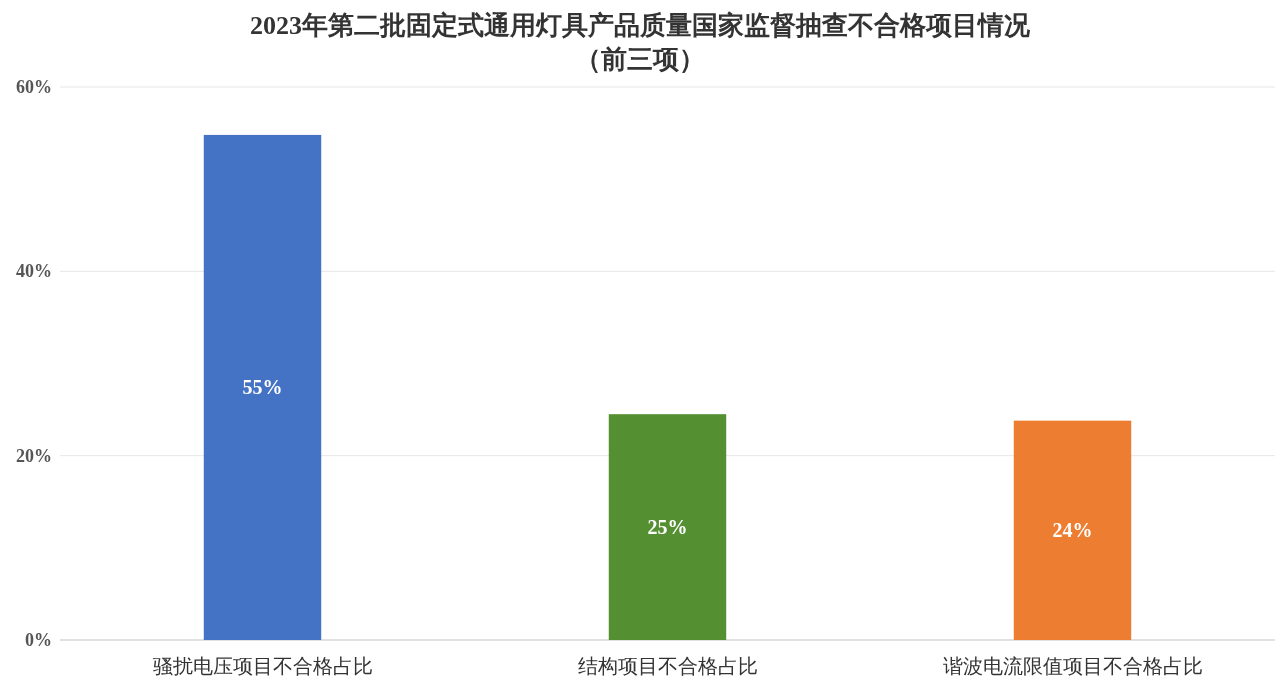  Describe the element at coordinates (34, 455) in the screenshot. I see `y-tick-label: 20%` at that location.